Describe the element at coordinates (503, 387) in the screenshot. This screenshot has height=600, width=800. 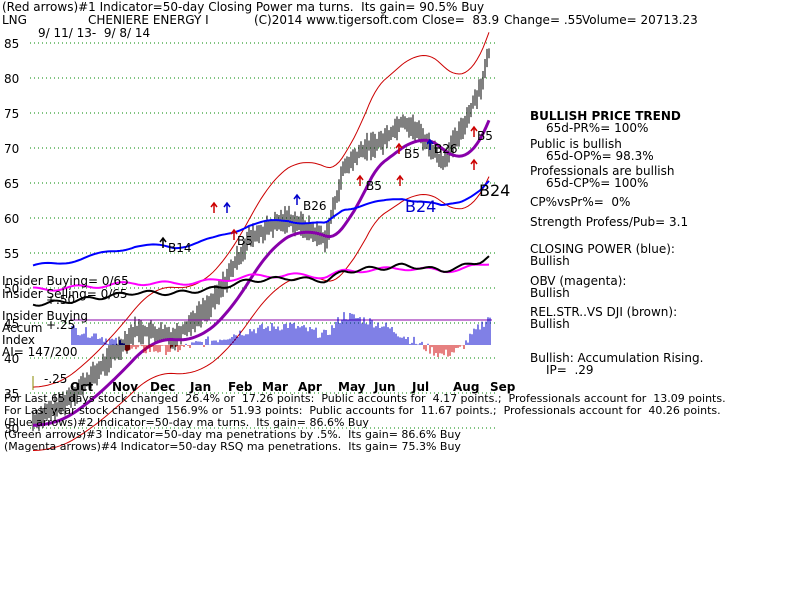
I see `x-tick-label: Sep` at that location.